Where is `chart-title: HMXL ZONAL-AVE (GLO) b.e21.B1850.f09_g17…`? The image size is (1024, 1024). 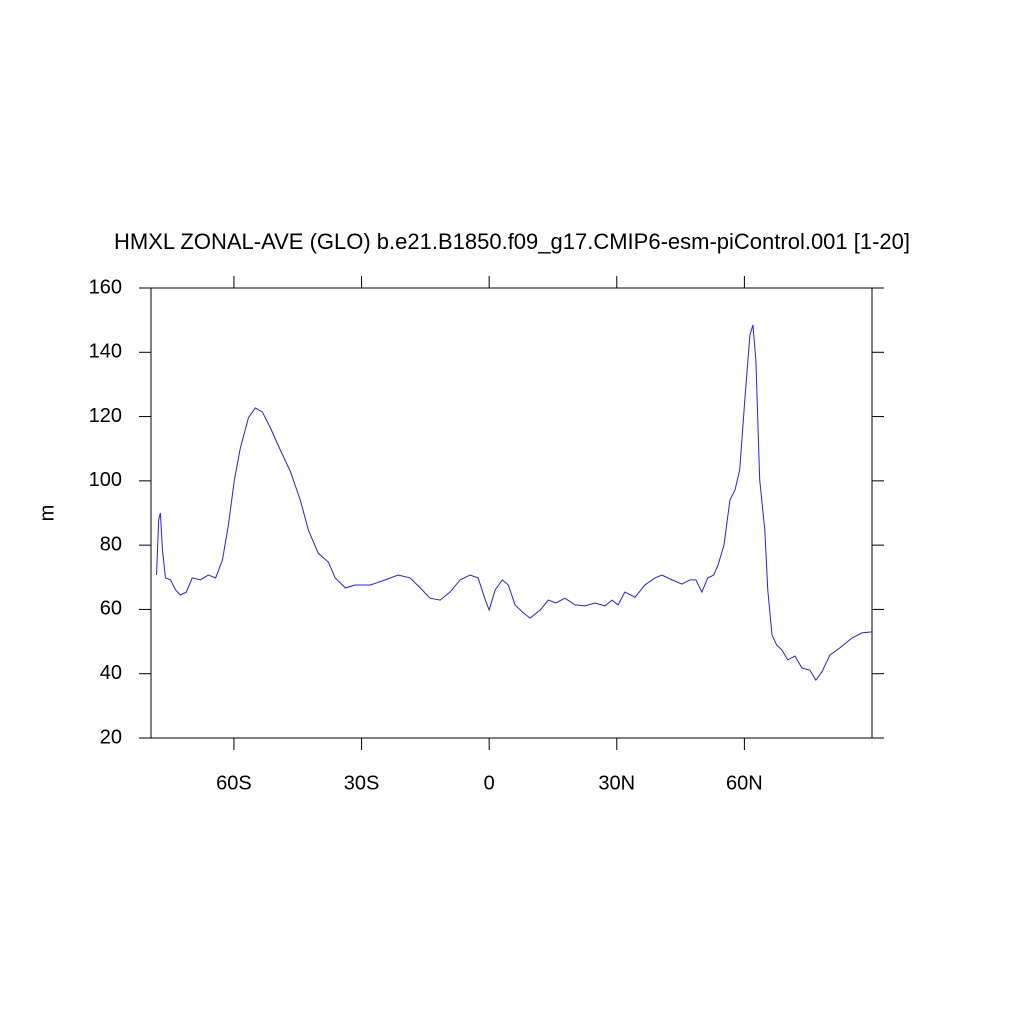
chart-title: HMXL ZONAL-AVE (GLO) b.e21.B1850.f09_g17… is located at coordinates (512, 241).